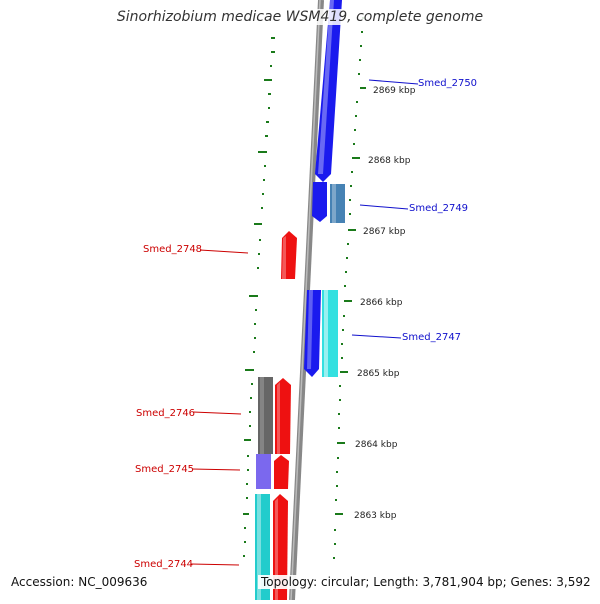 The image size is (600, 604). I want to click on gene-label-smed-2749: Smed_2749, so click(438, 208).